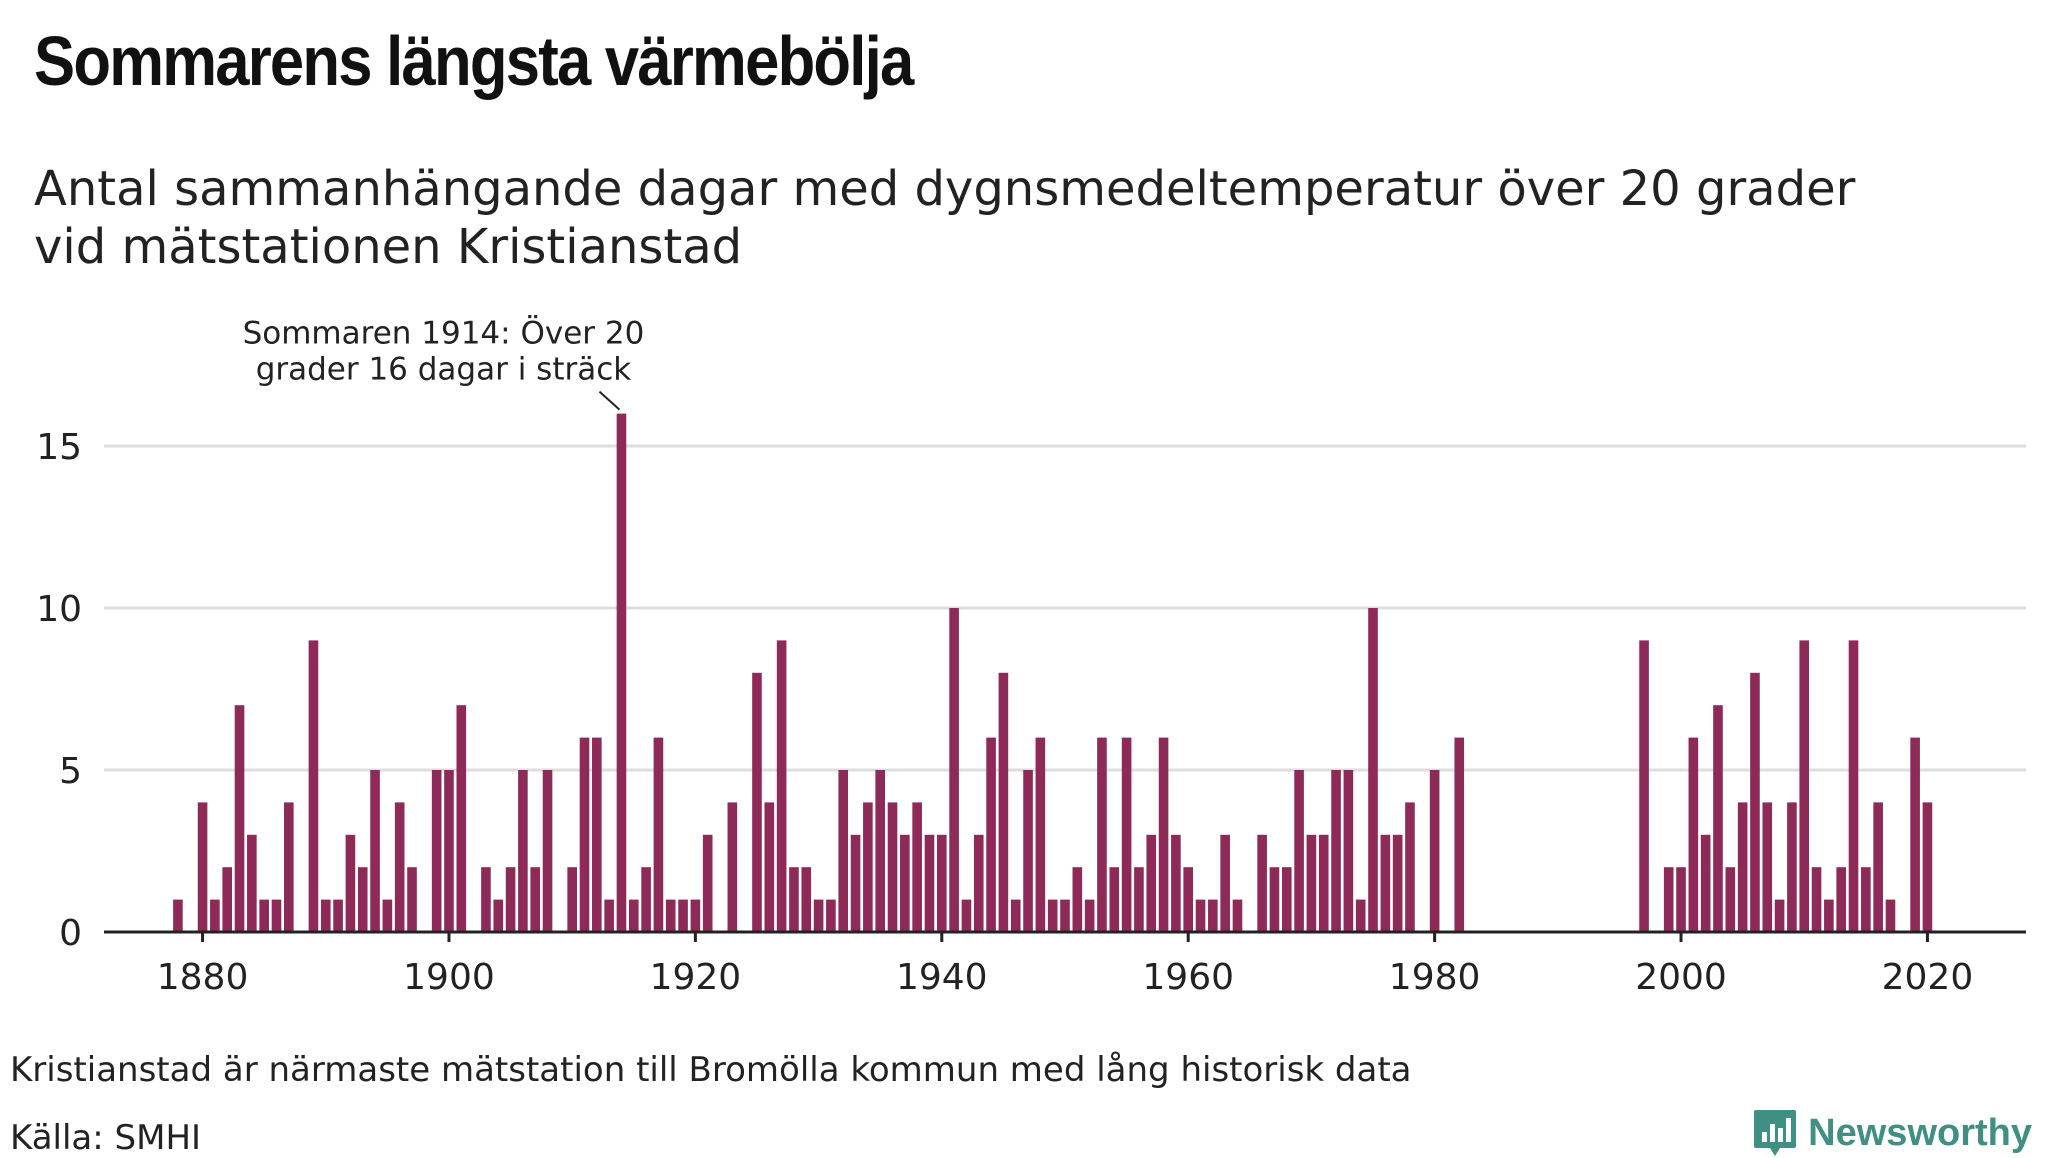 Image resolution: width=2048 pixels, height=1158 pixels. Describe the element at coordinates (1225, 883) in the screenshot. I see `bar-1963` at that location.